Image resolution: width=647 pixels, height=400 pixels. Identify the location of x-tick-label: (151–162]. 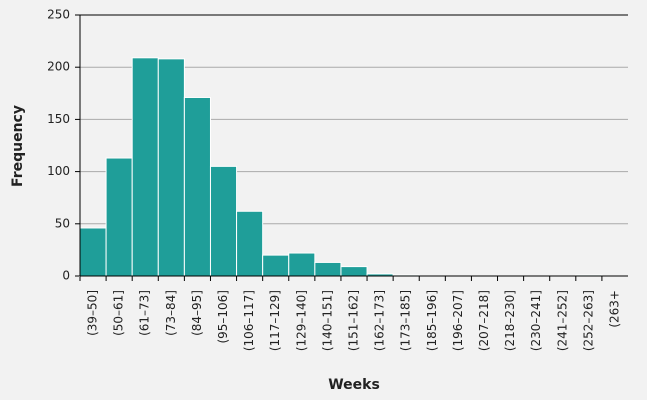
(354, 320).